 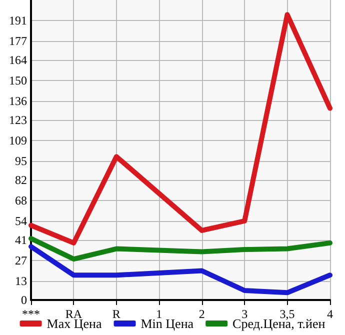 I want to click on y-tick-label: 150, so click(x=18, y=80).